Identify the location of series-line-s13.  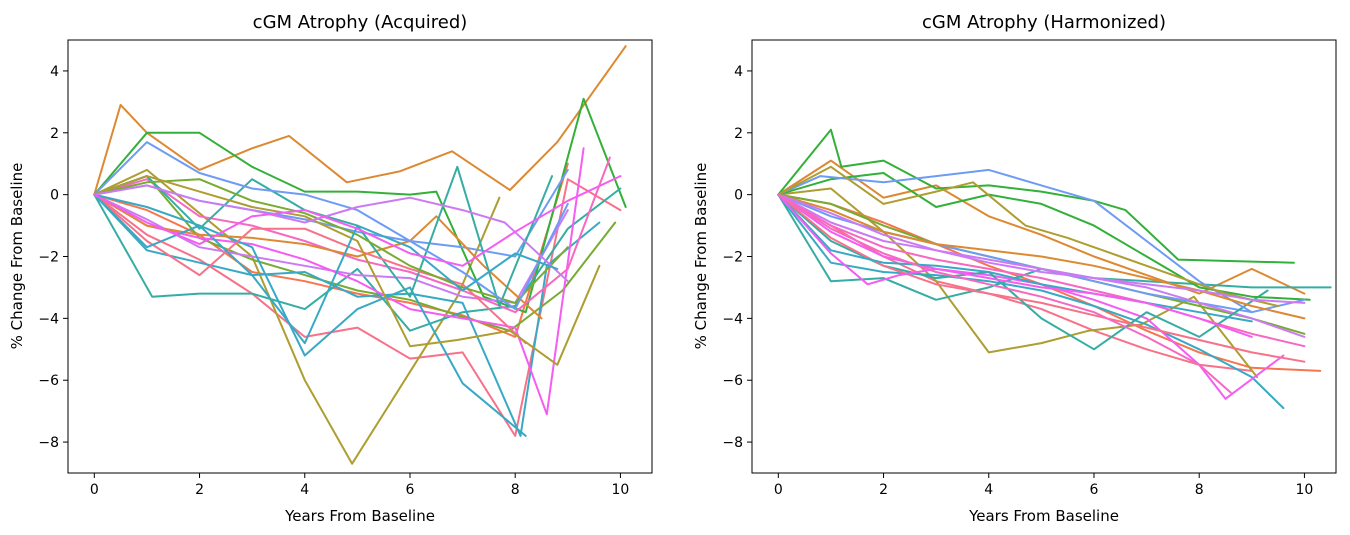
(310, 315).